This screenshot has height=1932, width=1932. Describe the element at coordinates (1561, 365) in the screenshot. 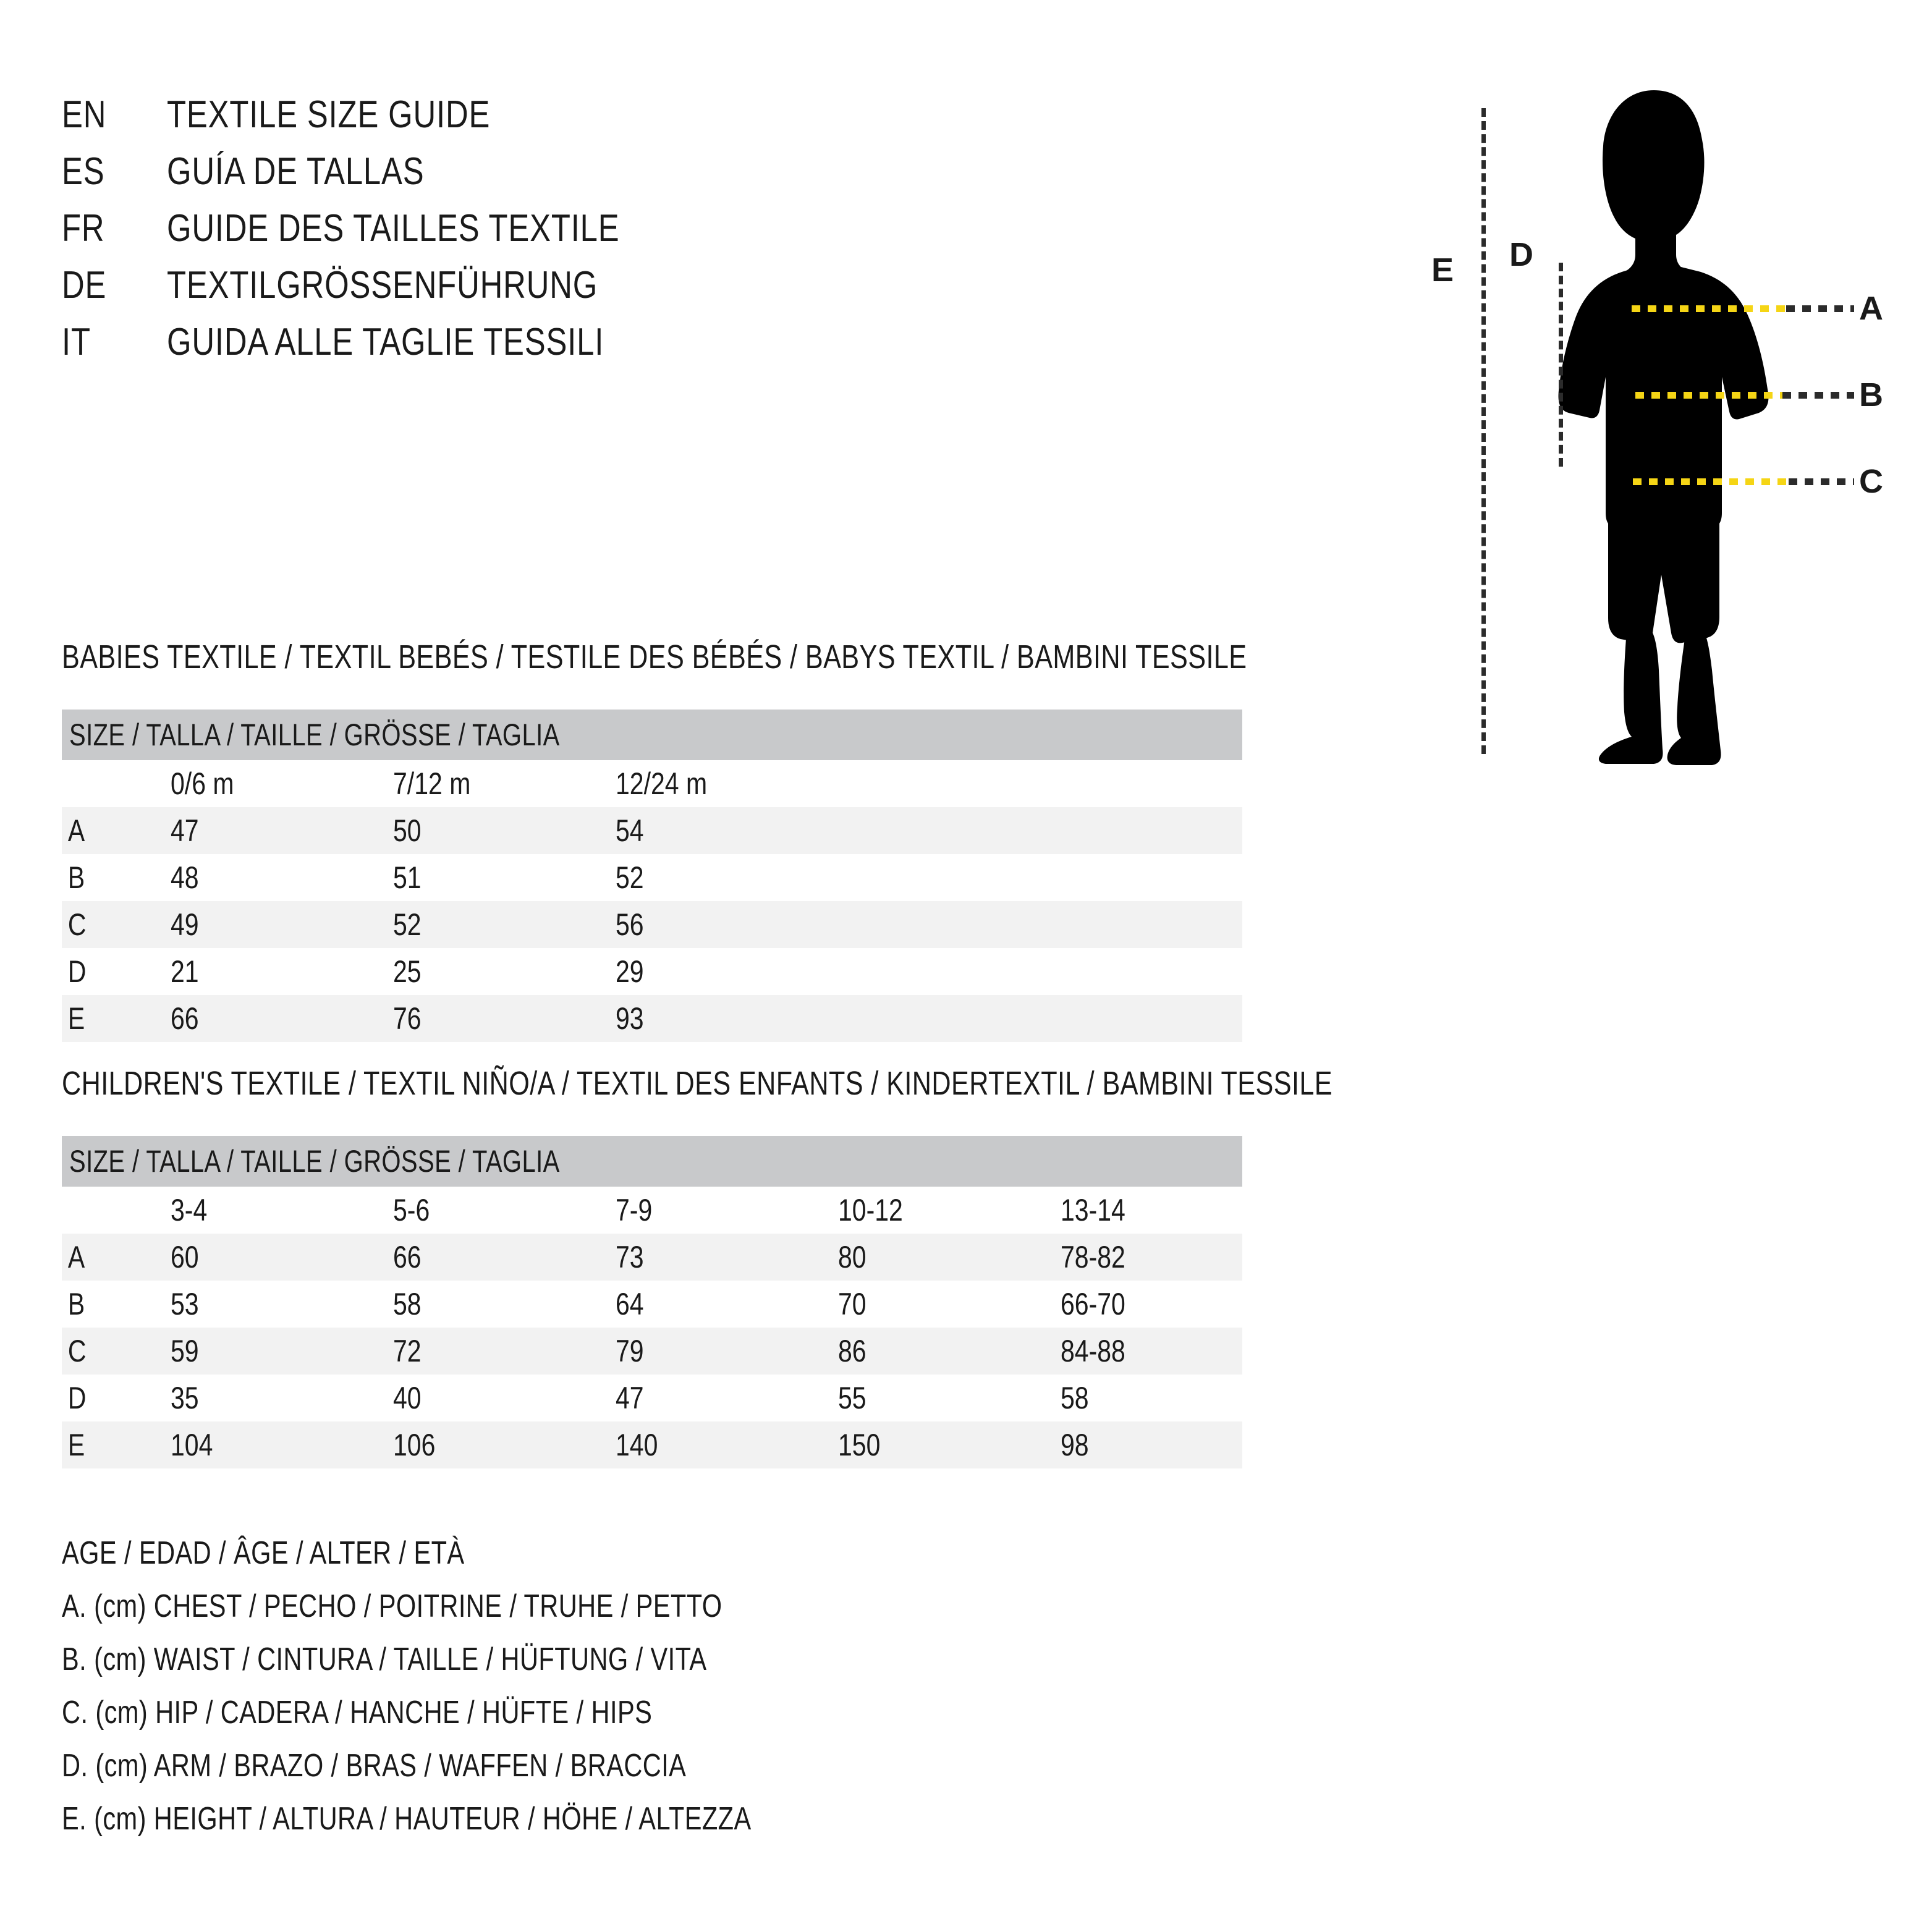

I see `arm-reference-line` at that location.